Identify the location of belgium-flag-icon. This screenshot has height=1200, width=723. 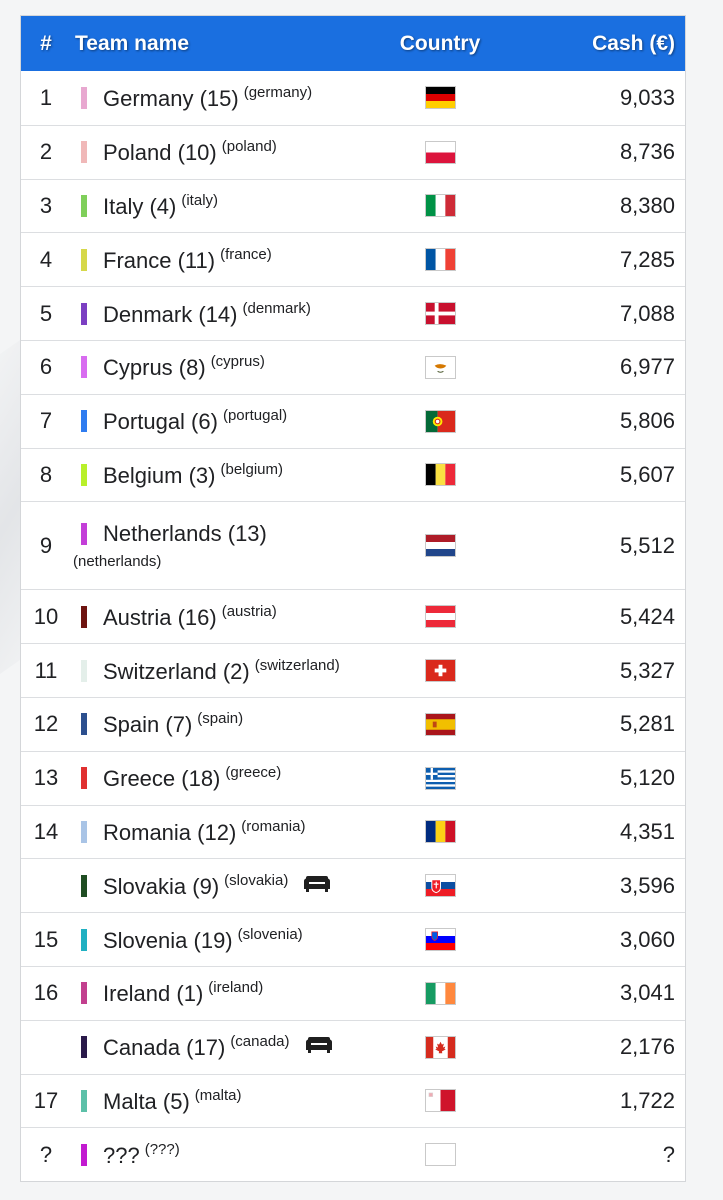
(440, 475).